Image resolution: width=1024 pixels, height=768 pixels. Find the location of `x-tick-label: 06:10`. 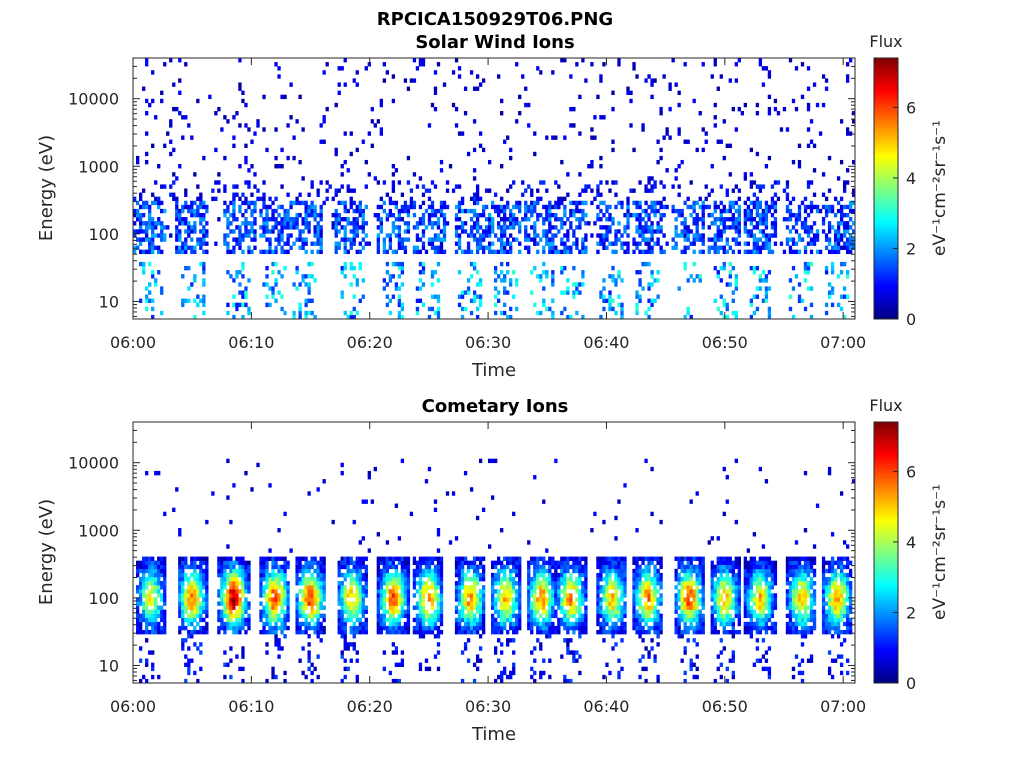

x-tick-label: 06:10 is located at coordinates (251, 342).